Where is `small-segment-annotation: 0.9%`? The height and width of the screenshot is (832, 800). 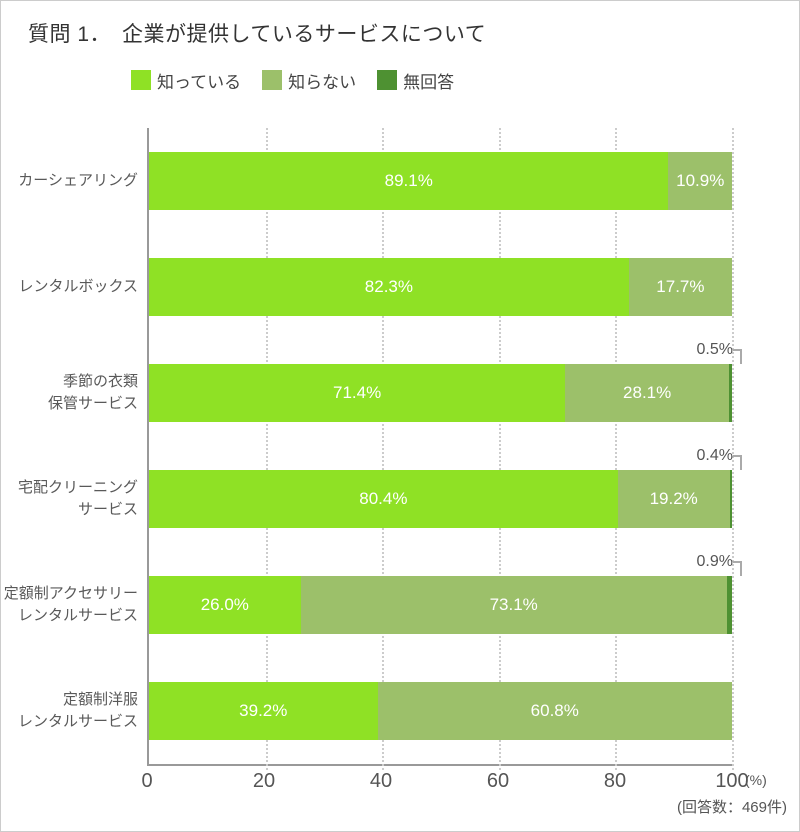 small-segment-annotation: 0.9% is located at coordinates (719, 564).